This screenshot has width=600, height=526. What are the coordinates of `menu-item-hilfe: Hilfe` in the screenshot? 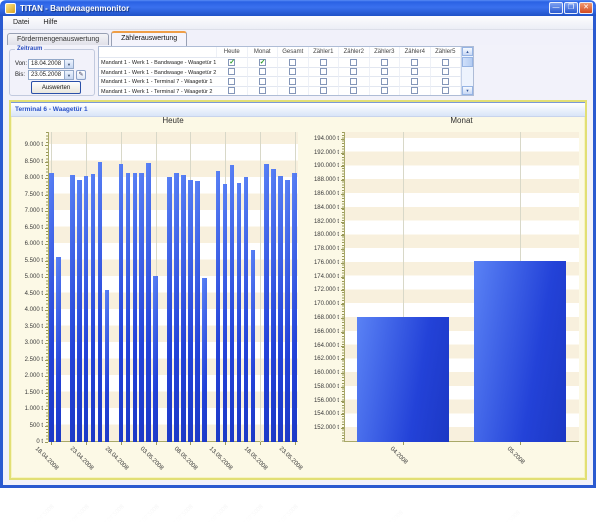 It's located at (50, 22).